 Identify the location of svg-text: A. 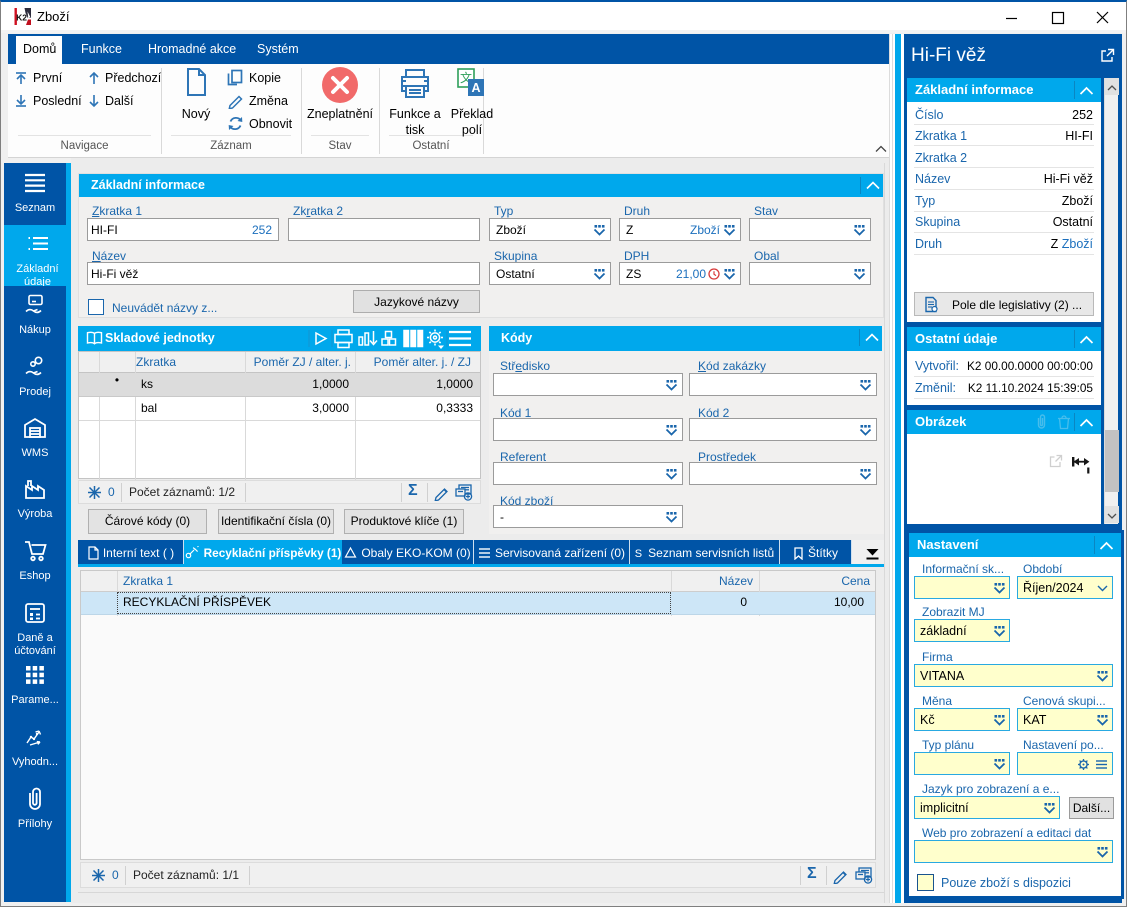
(475, 88).